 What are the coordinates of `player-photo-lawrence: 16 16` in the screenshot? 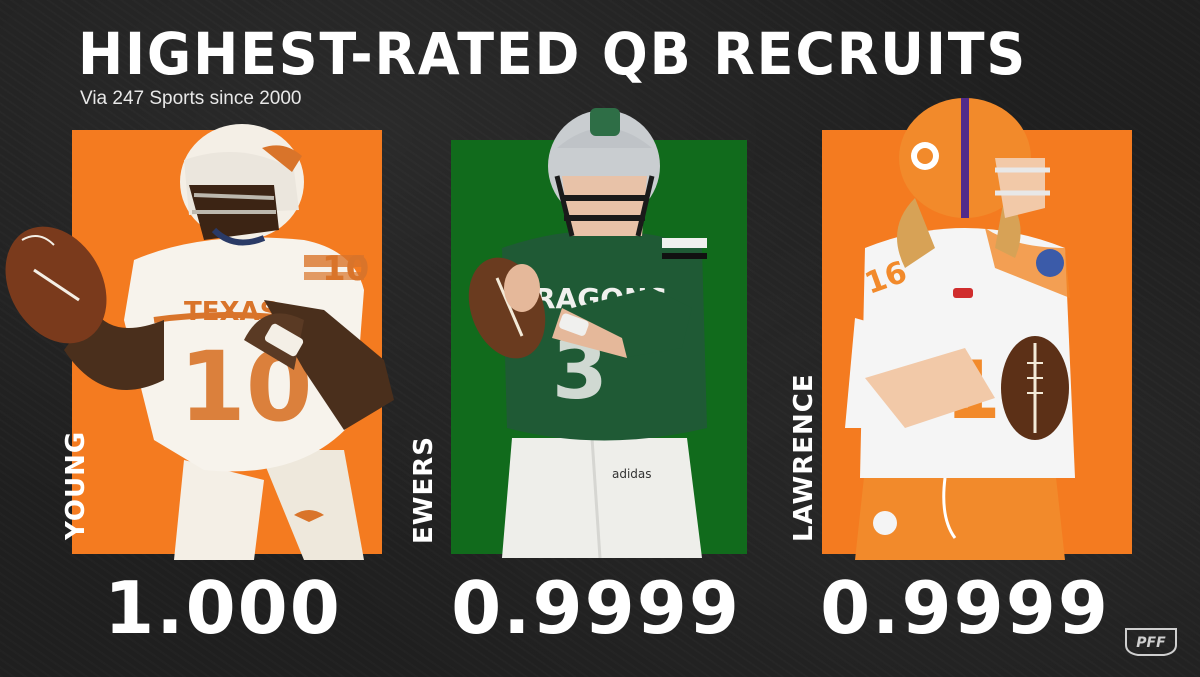 It's located at (960, 329).